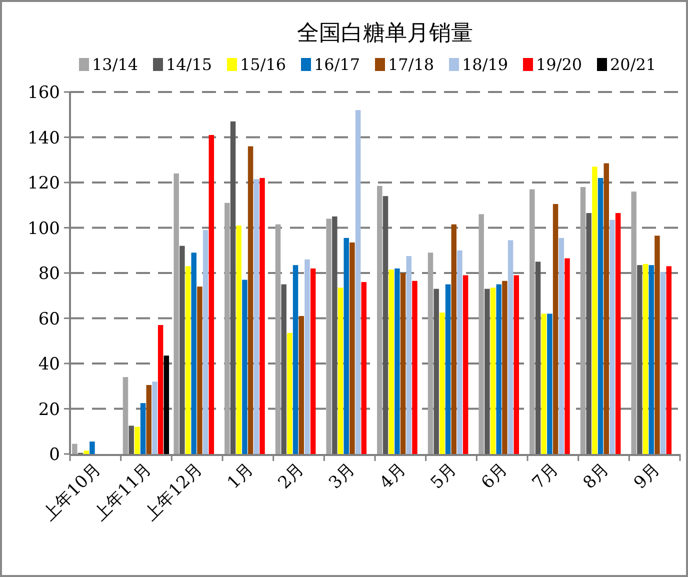 This screenshot has height=577, width=688. What do you see at coordinates (241, 476) in the screenshot?
I see `x-tick-label: 1月` at bounding box center [241, 476].